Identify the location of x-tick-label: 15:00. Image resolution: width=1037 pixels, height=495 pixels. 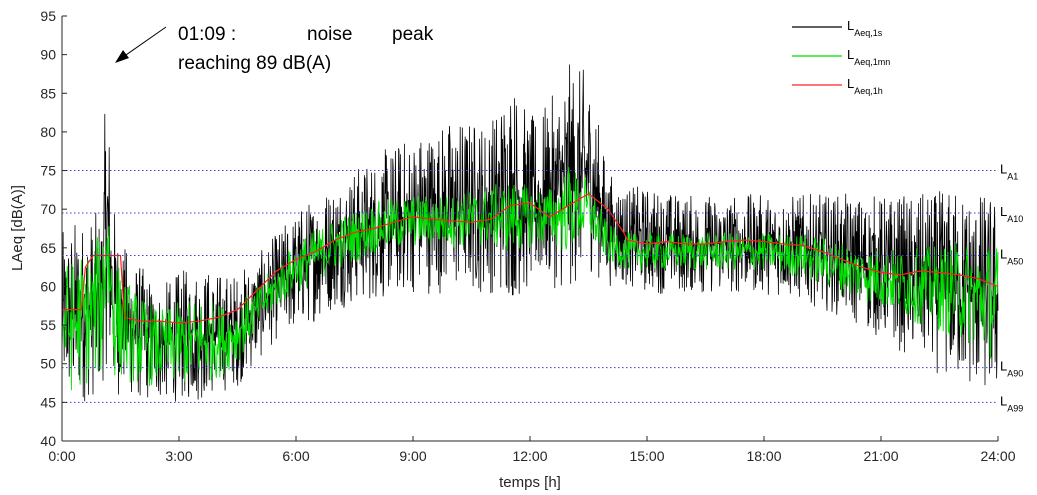
(646, 456).